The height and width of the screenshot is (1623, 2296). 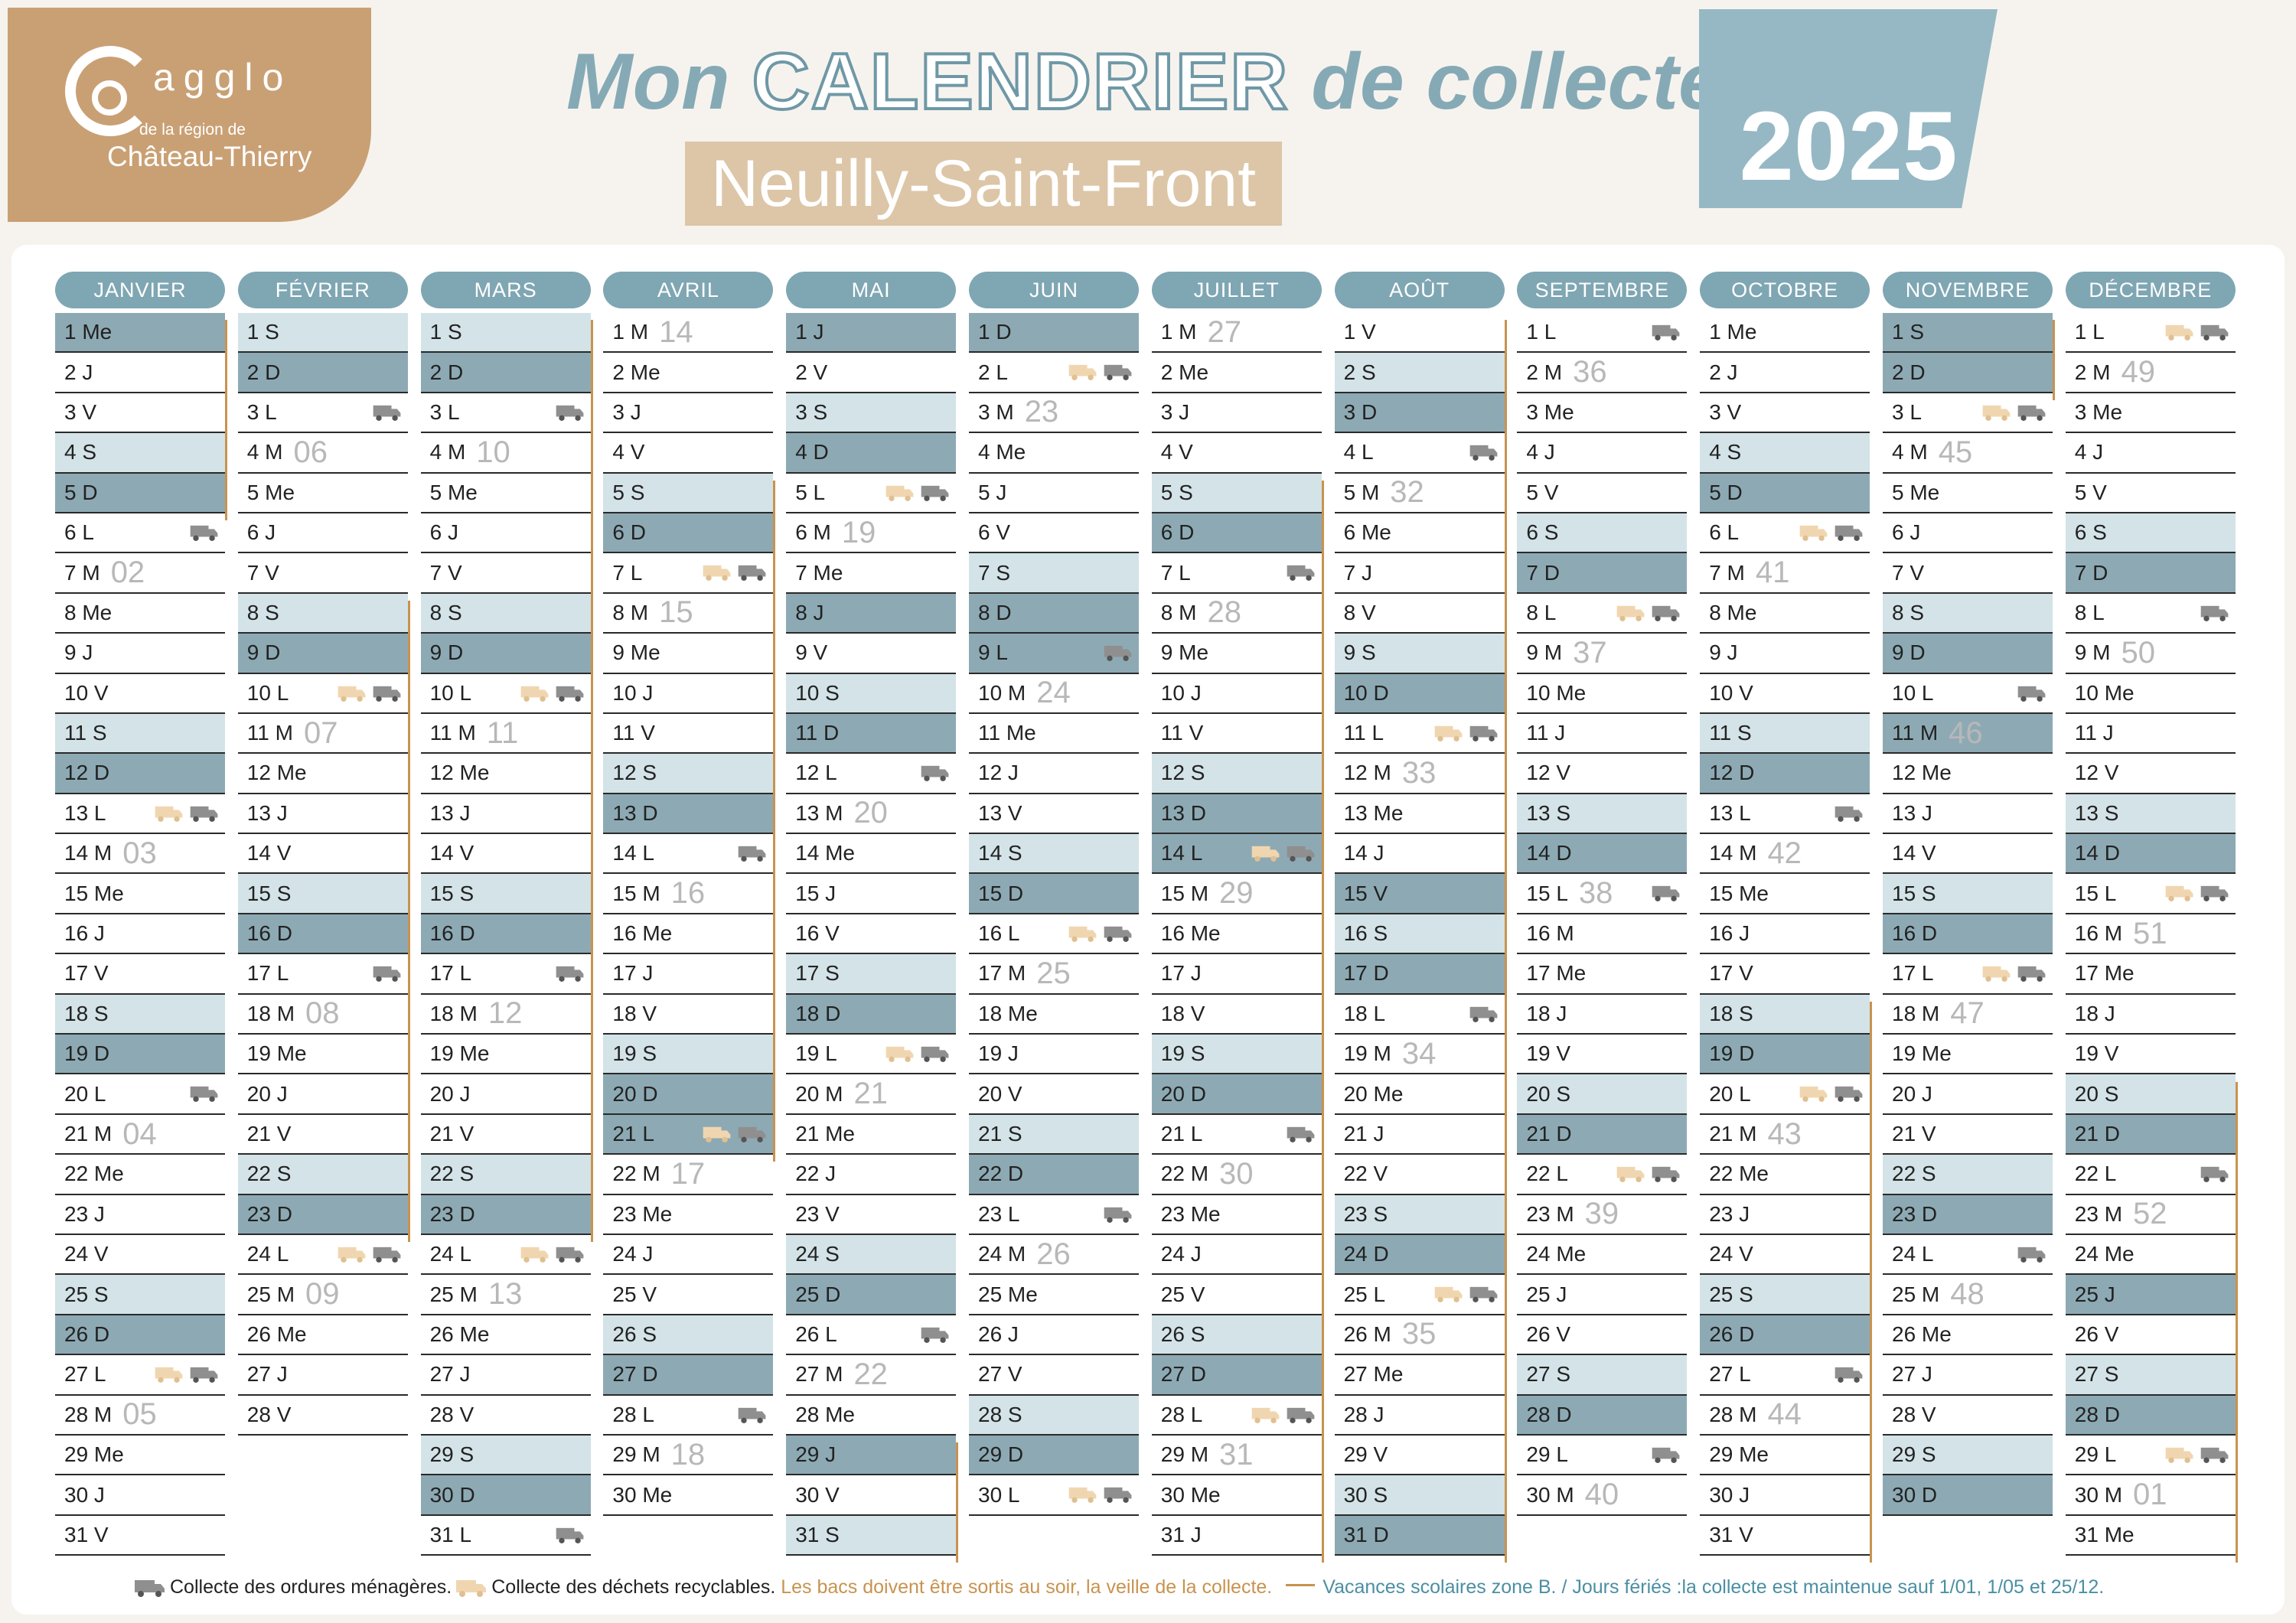 I want to click on day-row: 28 M 05, so click(x=140, y=1416).